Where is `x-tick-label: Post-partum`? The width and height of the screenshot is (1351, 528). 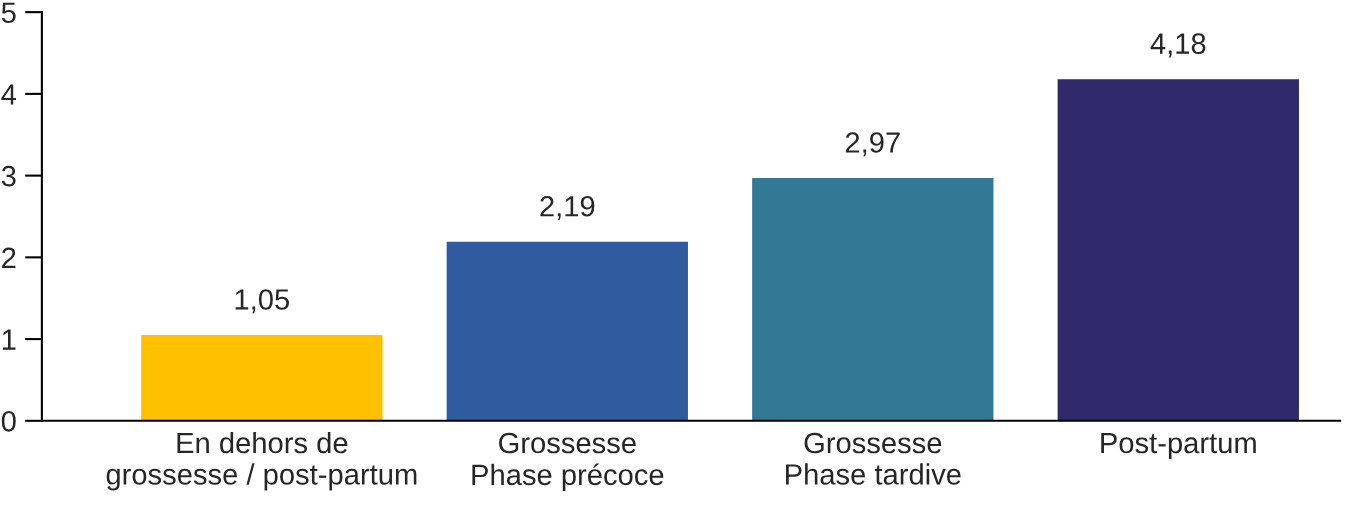 x-tick-label: Post-partum is located at coordinates (1178, 446).